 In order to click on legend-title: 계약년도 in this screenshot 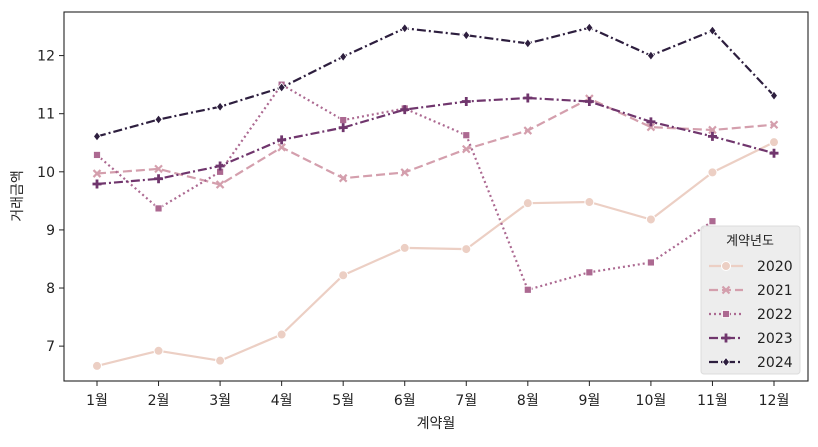, I will do `click(750, 241)`.